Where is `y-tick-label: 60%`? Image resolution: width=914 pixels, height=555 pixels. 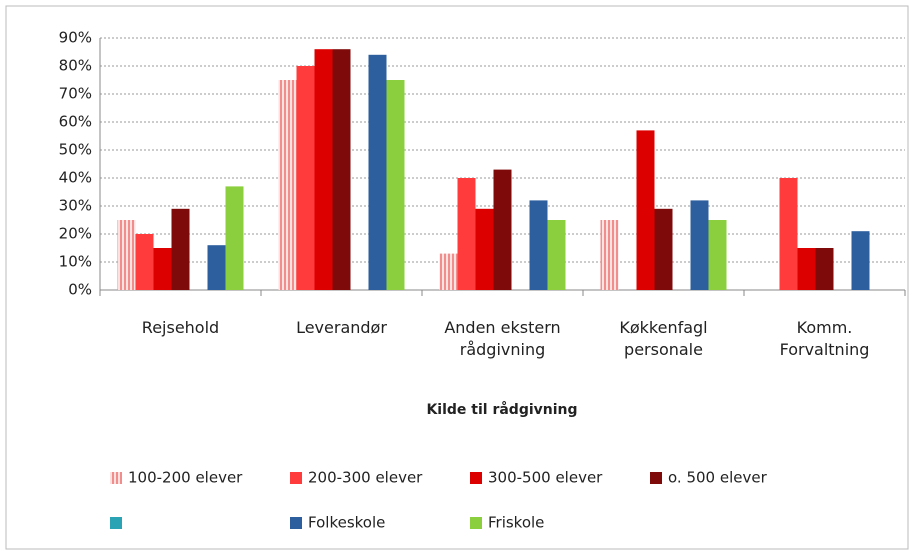 y-tick-label: 60% is located at coordinates (75, 122).